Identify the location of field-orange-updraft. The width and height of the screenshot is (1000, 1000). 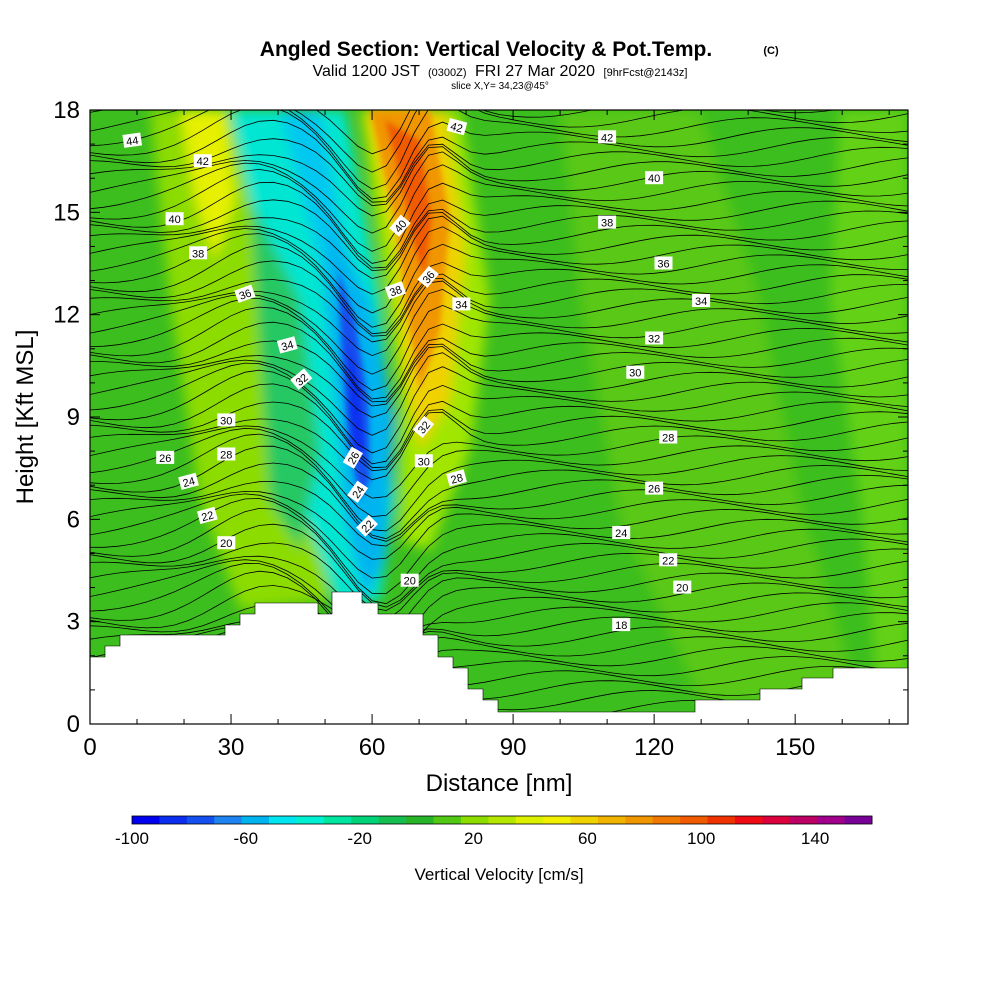
(410, 250).